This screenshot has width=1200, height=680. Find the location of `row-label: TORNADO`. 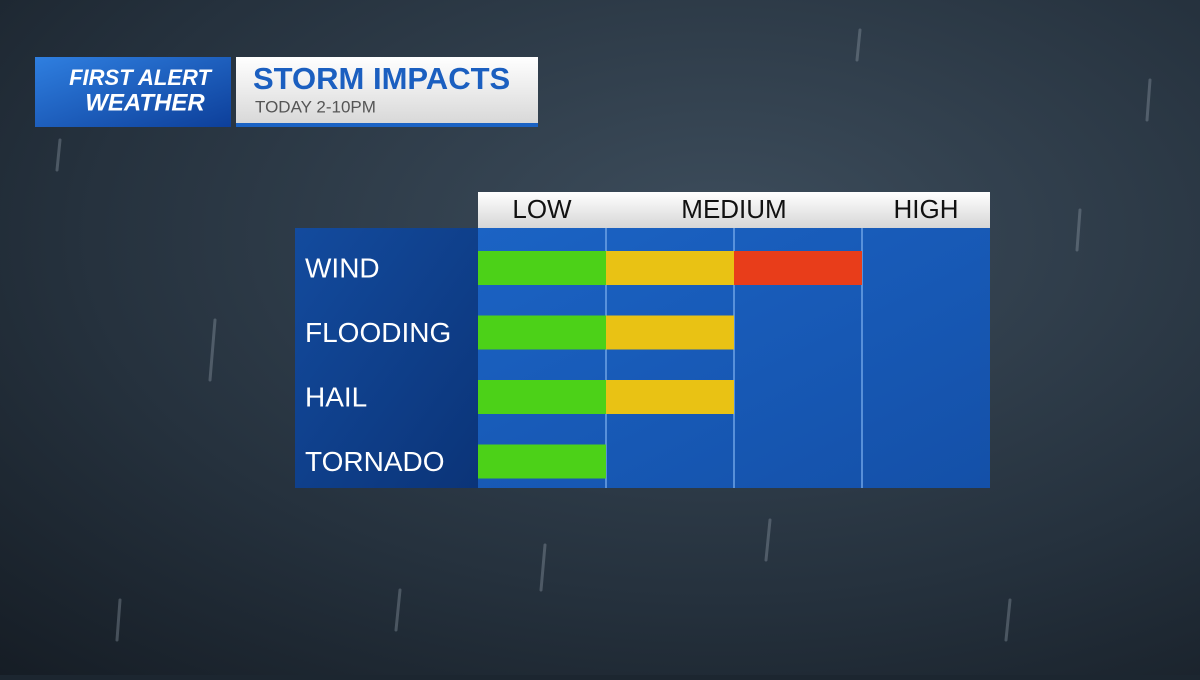

row-label: TORNADO is located at coordinates (375, 461).